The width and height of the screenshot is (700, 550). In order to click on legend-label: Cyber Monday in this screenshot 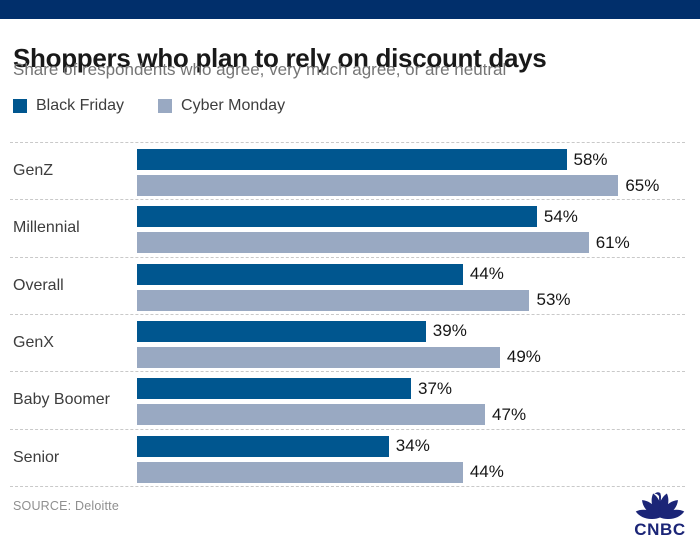, I will do `click(233, 105)`.